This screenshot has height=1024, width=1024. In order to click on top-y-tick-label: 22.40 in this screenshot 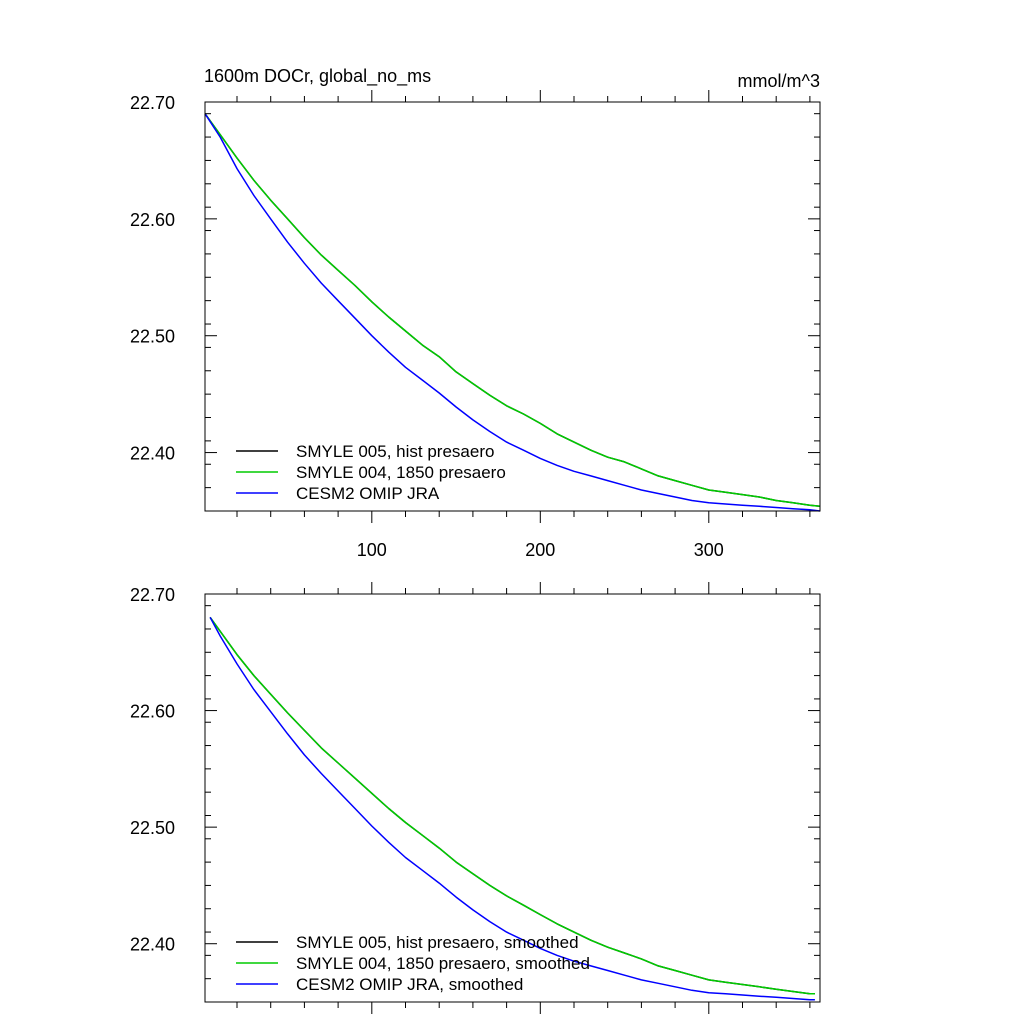, I will do `click(152, 454)`.